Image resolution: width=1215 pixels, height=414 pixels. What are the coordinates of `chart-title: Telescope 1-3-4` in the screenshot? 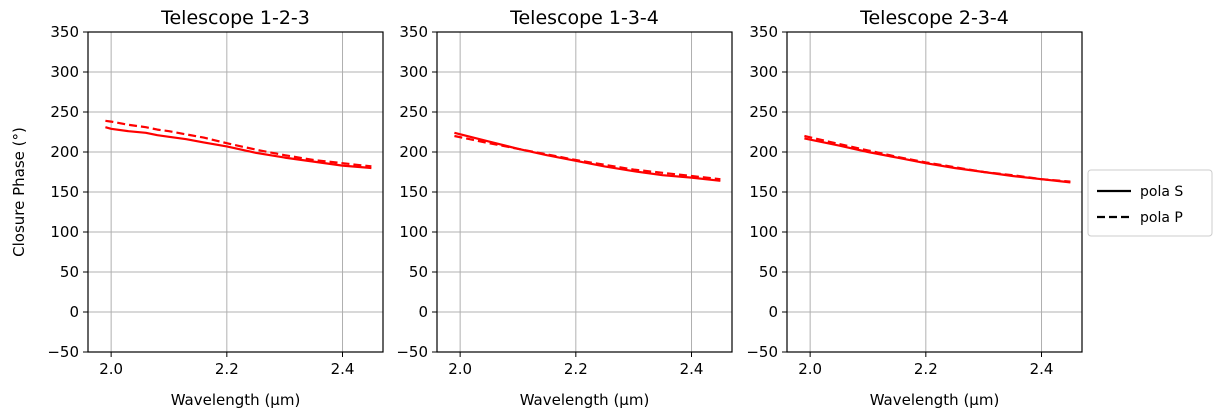 It's located at (584, 18).